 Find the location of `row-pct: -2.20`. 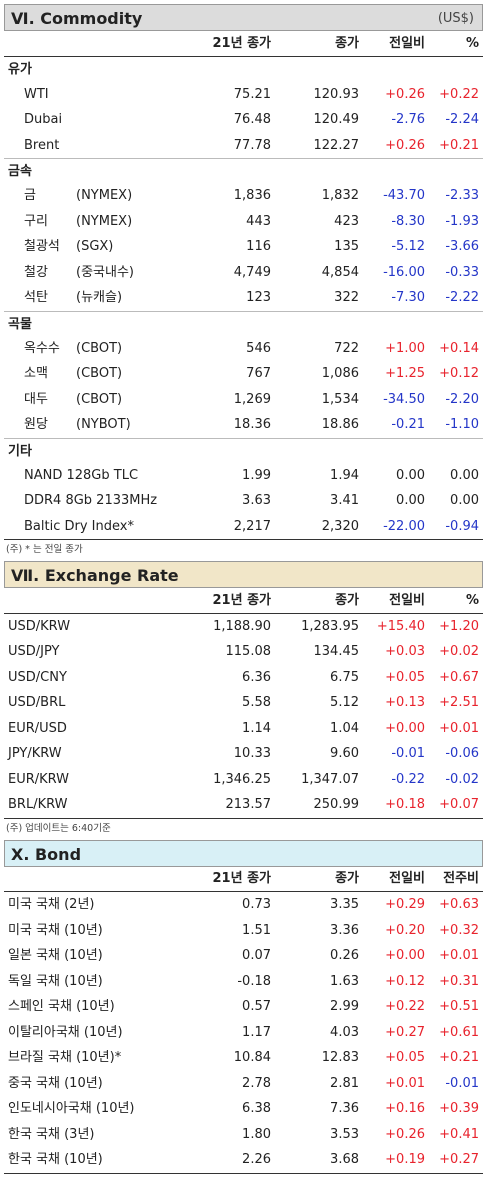

row-pct: -2.20 is located at coordinates (462, 399).